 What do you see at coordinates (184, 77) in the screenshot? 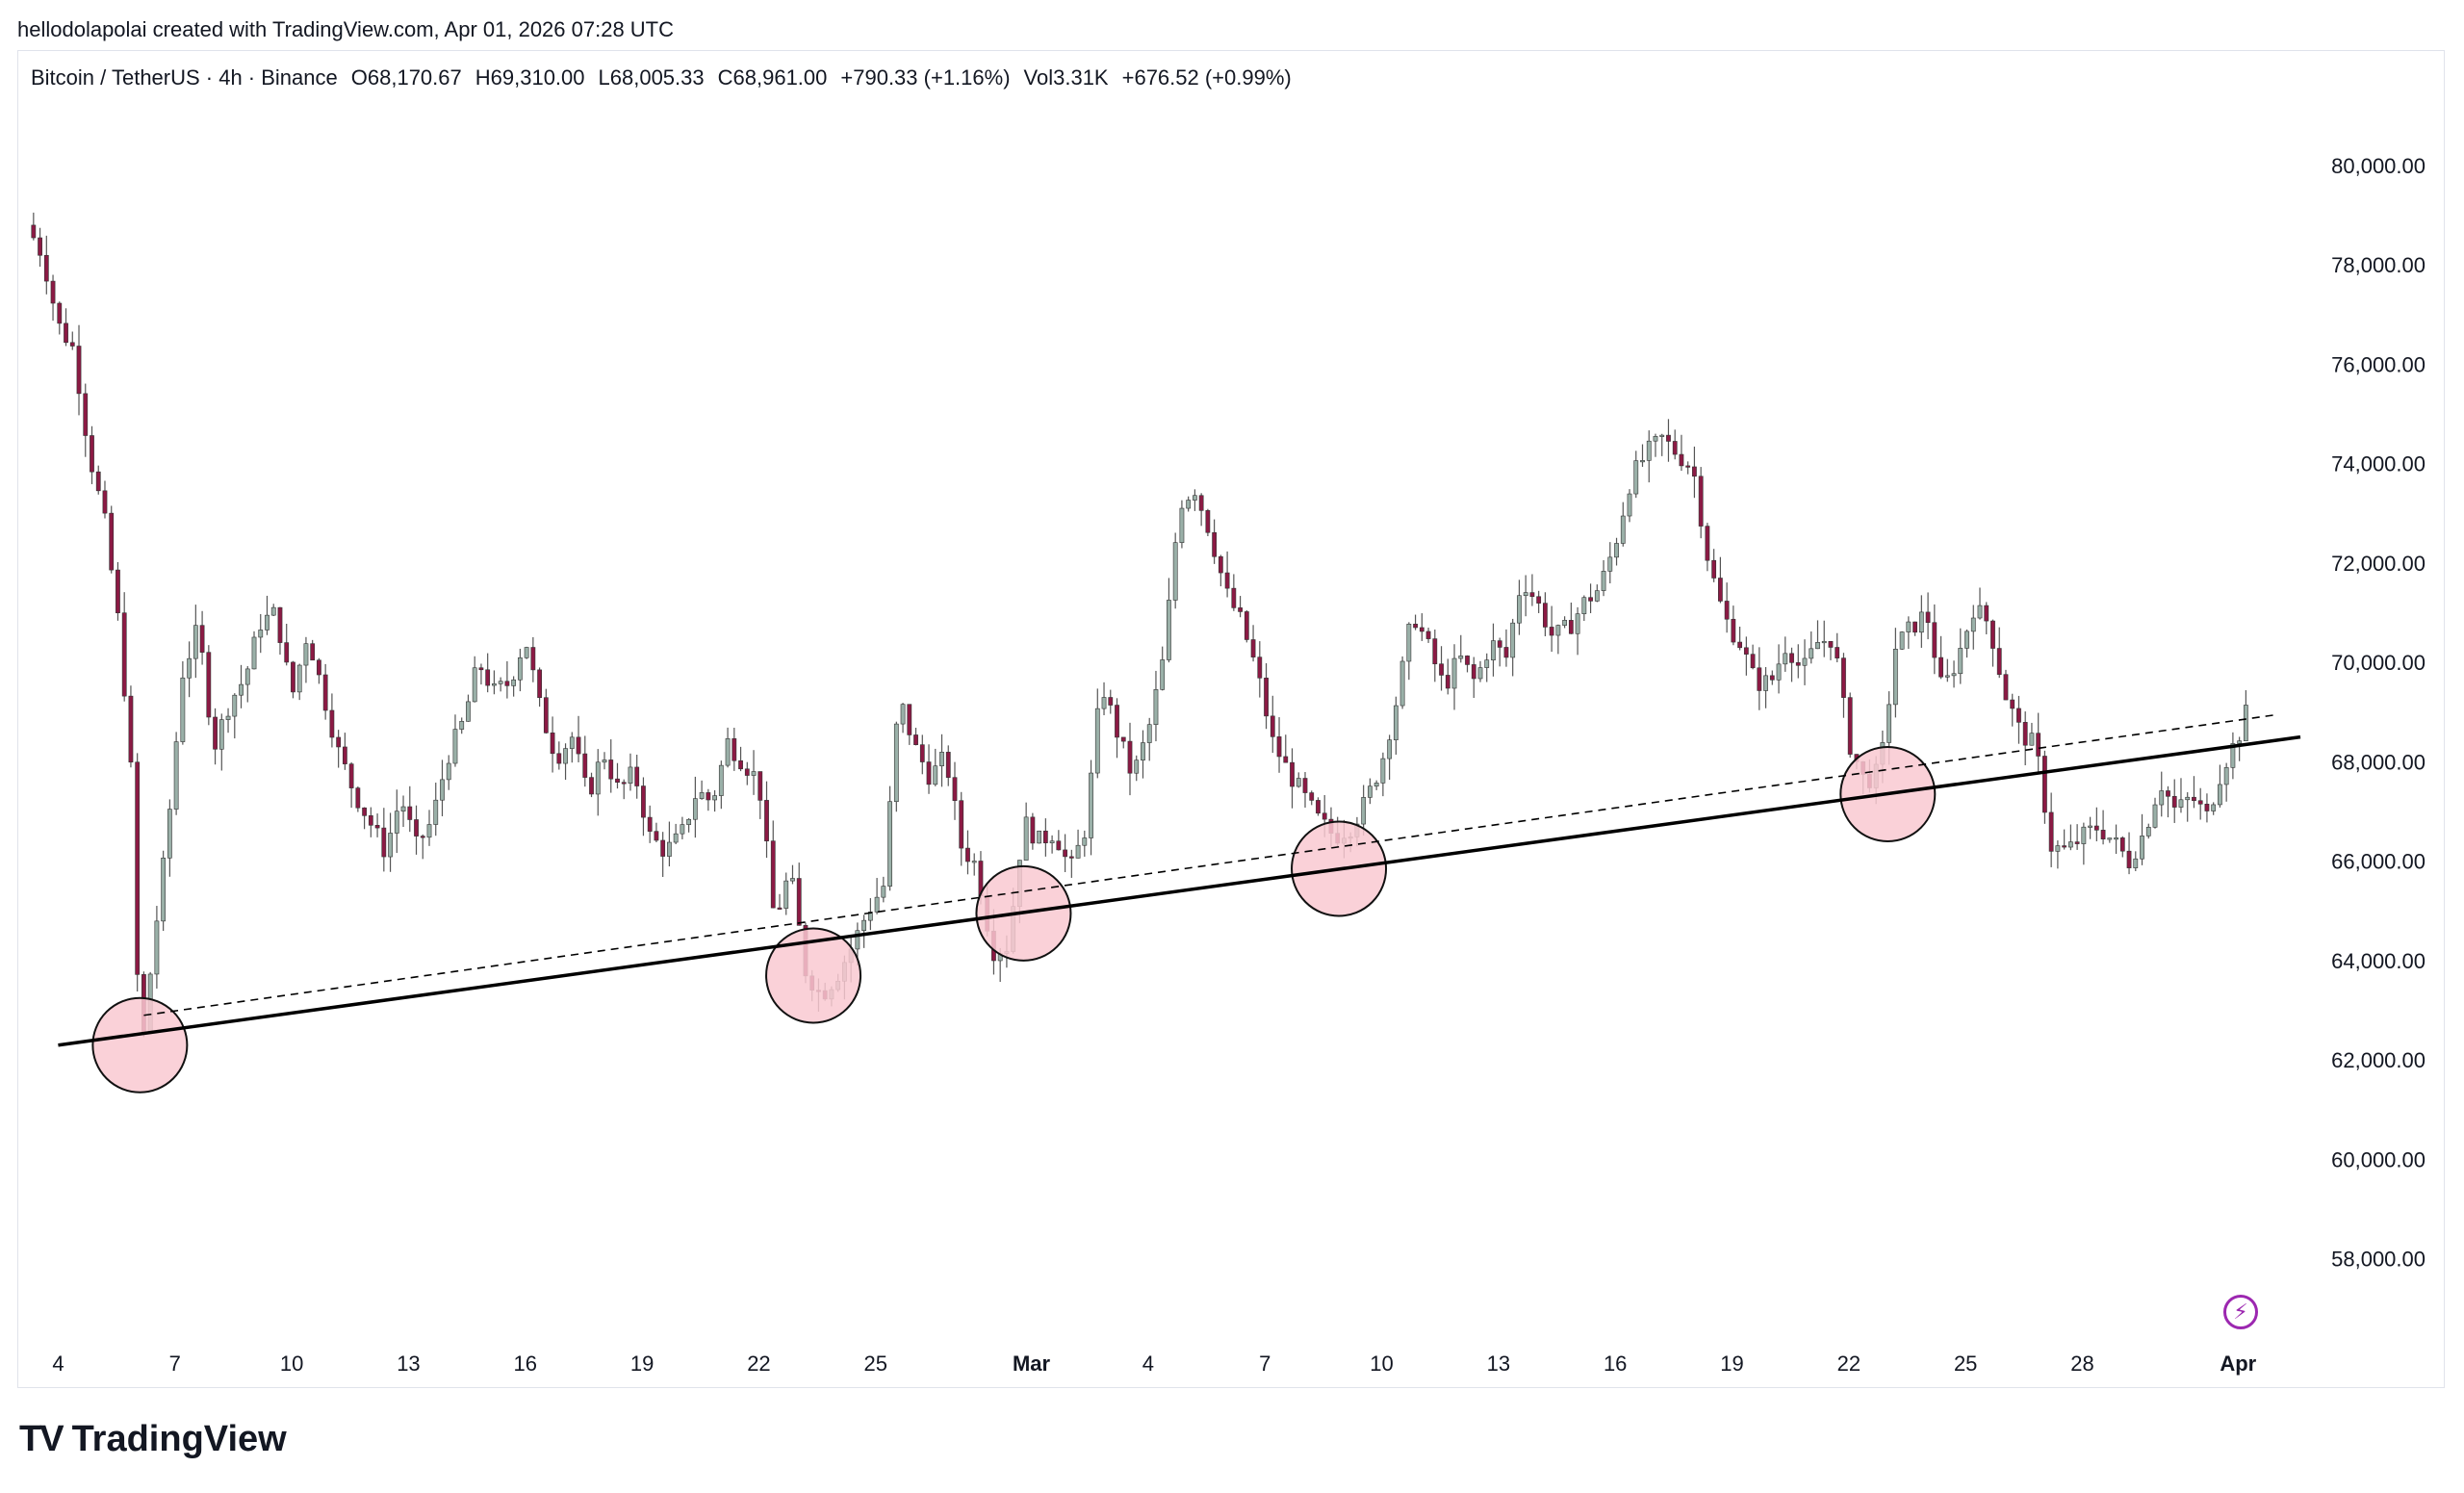
I see `legend-symbol: Bitcoin / TetherUS · 4h · Binance` at bounding box center [184, 77].